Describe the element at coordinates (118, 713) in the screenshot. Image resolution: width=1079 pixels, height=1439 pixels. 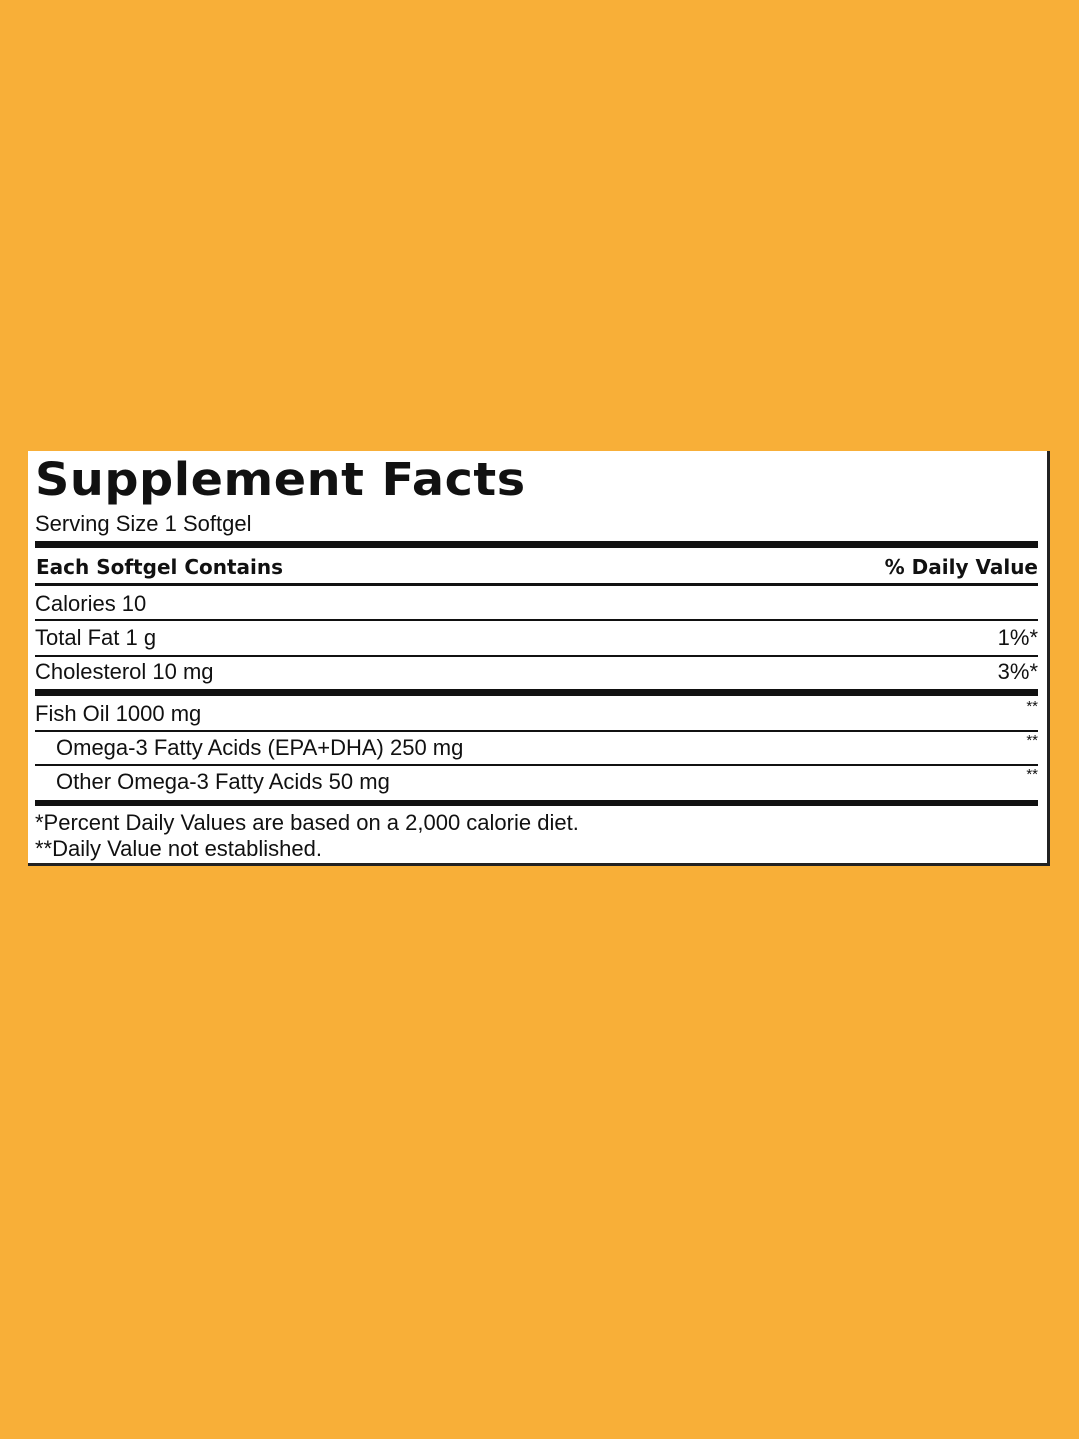
I see `row-name: Fish Oil 1000 mg` at that location.